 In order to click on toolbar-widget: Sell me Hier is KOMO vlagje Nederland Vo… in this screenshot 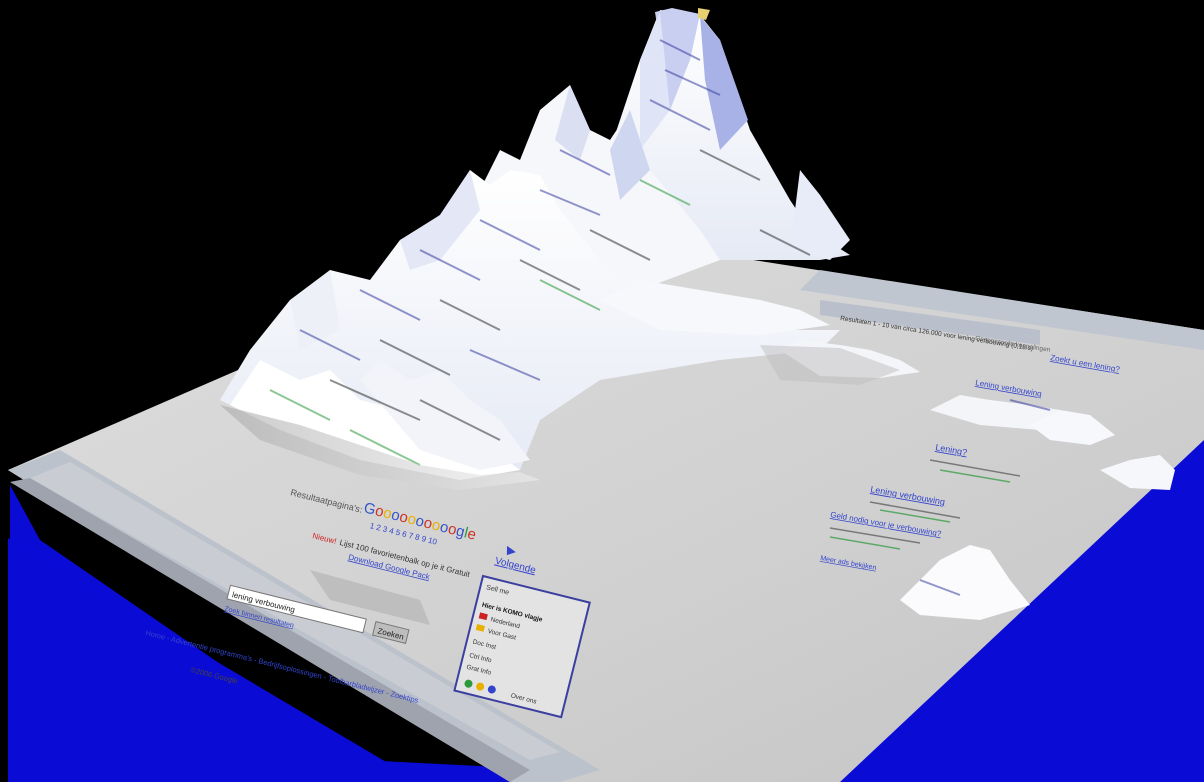, I will do `click(522, 646)`.